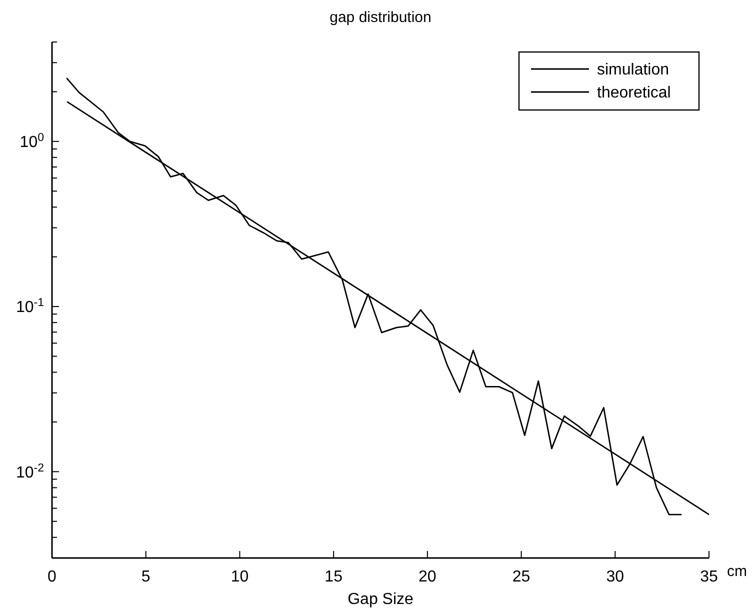 The width and height of the screenshot is (756, 610). Describe the element at coordinates (615, 577) in the screenshot. I see `x-tick-label: 30` at that location.